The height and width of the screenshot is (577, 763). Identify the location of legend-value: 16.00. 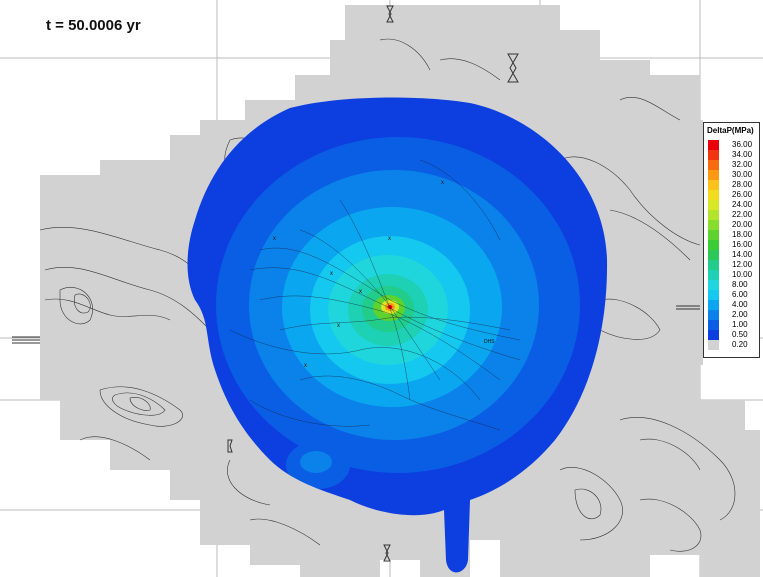
(742, 244).